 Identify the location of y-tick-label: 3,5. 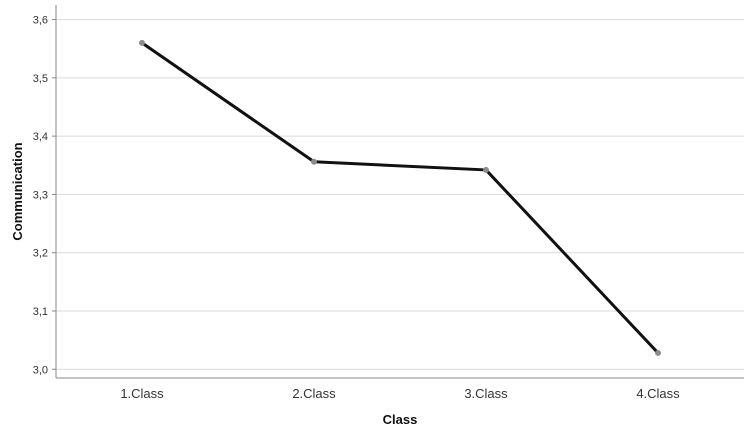
(40, 79).